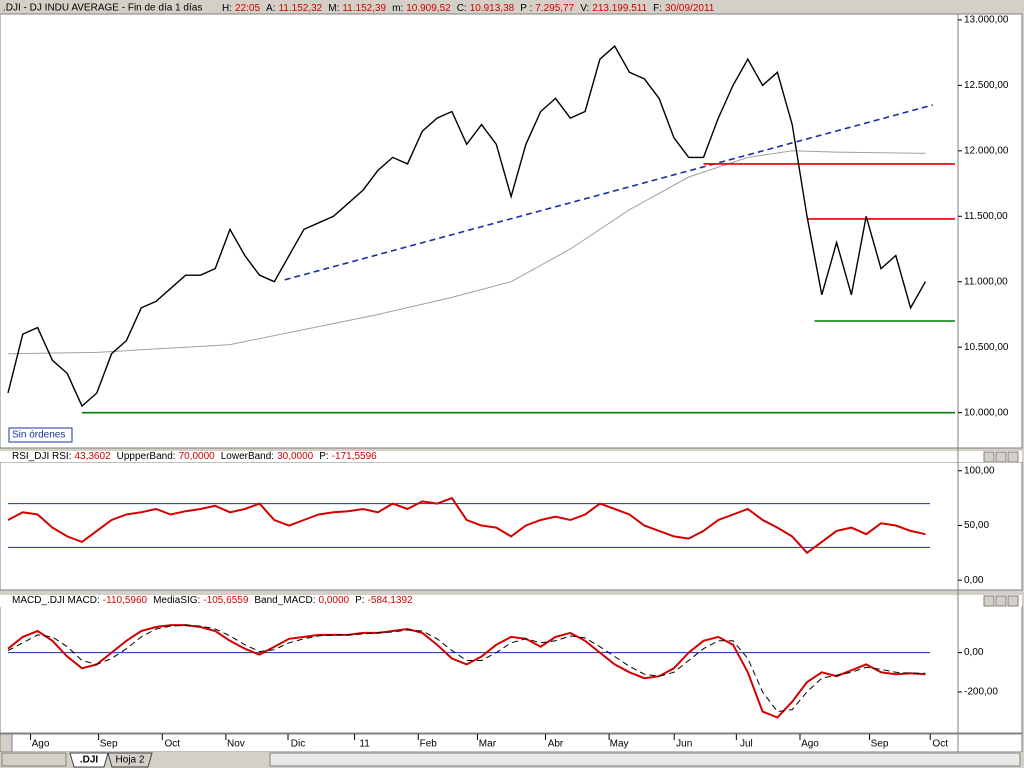  Describe the element at coordinates (986, 85) in the screenshot. I see `y-tick-label: 12.500,00` at that location.